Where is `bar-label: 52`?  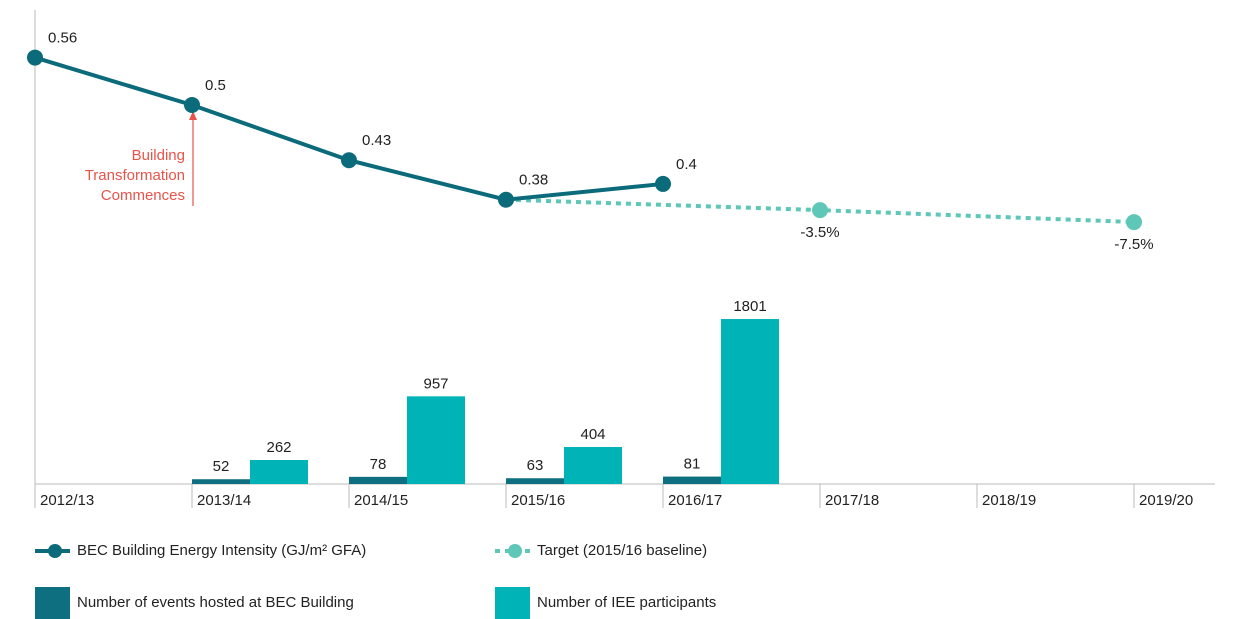 bar-label: 52 is located at coordinates (221, 466).